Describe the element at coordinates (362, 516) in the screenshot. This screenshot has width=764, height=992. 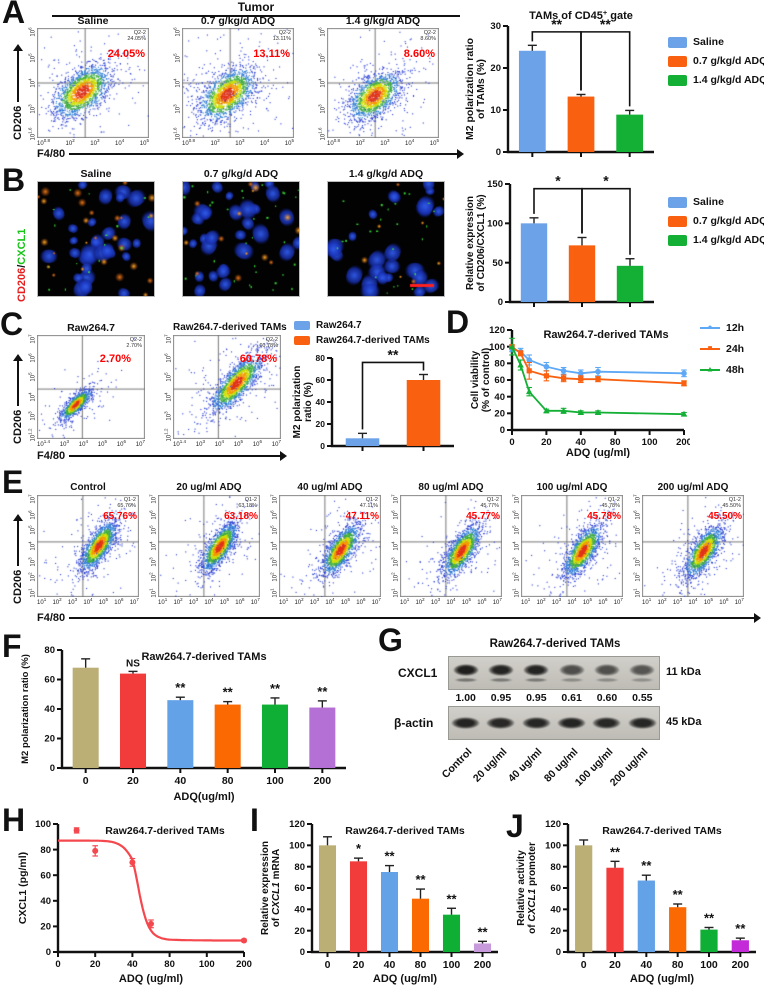
I see `percent-label: 47.11%` at that location.